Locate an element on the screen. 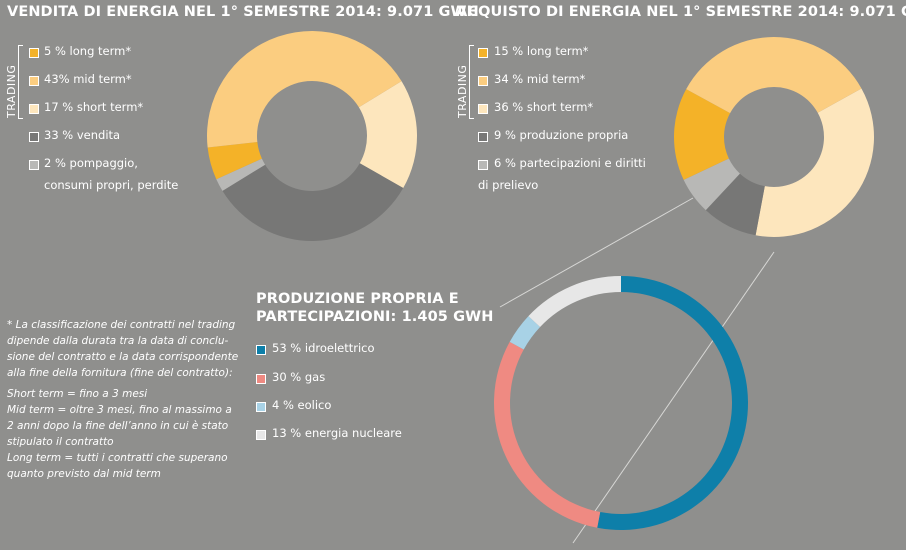 The height and width of the screenshot is (550, 906). acquisto-trading-bracket is located at coordinates (471, 82).